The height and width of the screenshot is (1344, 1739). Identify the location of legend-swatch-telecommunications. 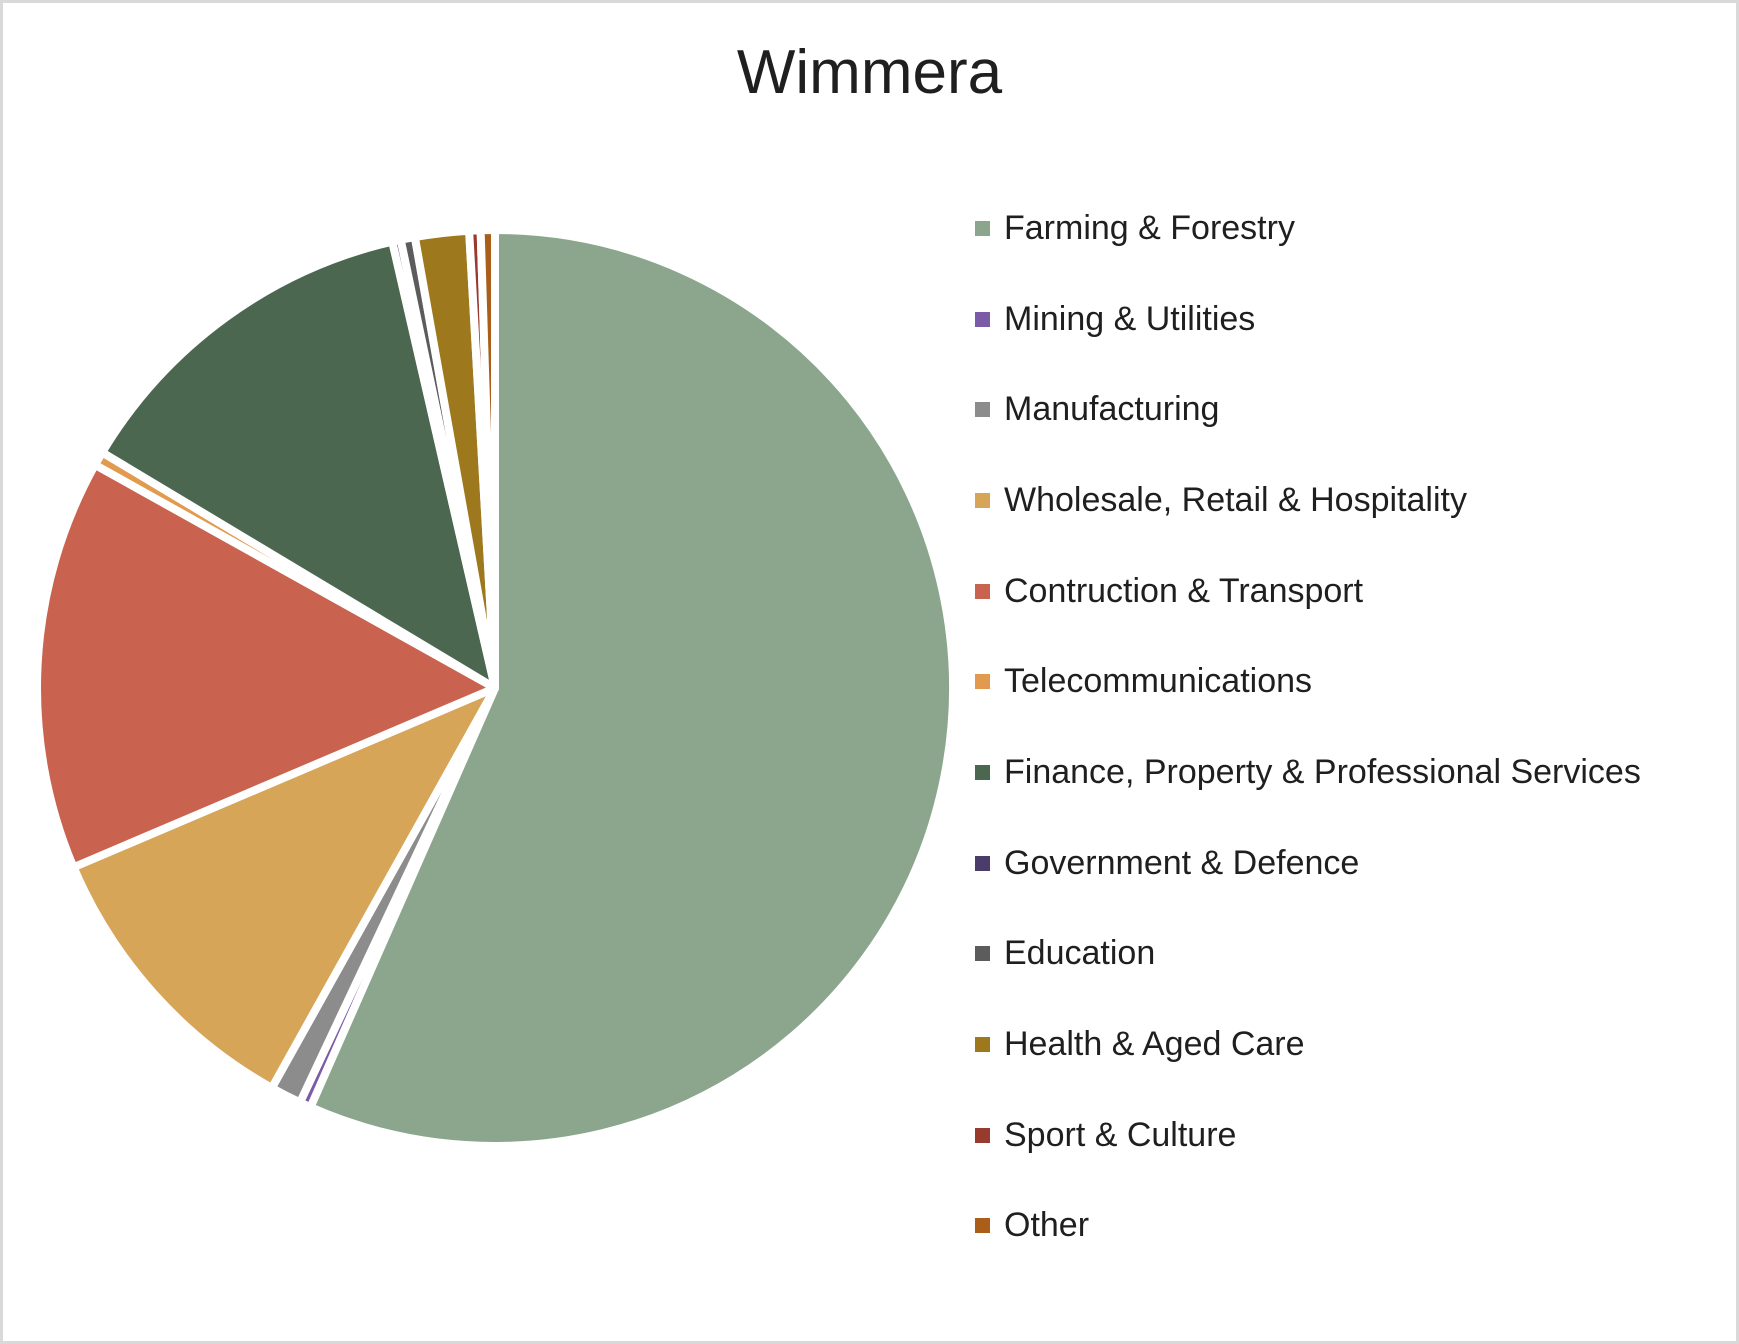
(982, 682).